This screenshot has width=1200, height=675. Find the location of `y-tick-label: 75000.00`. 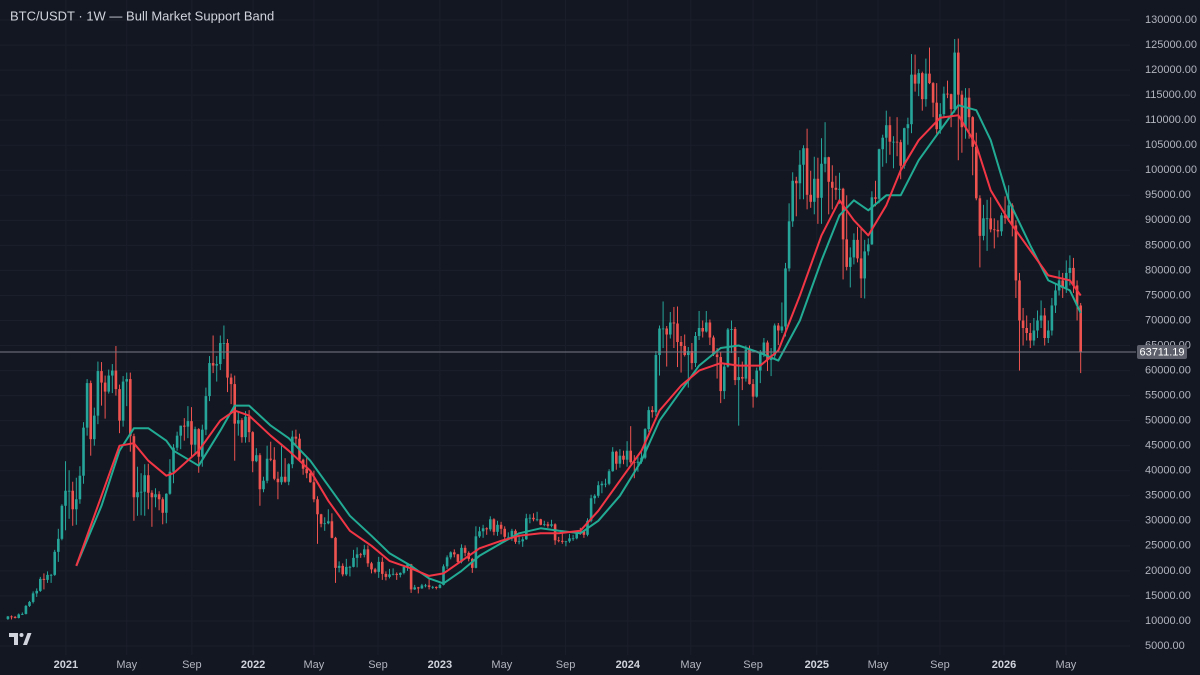

y-tick-label: 75000.00 is located at coordinates (1168, 295).